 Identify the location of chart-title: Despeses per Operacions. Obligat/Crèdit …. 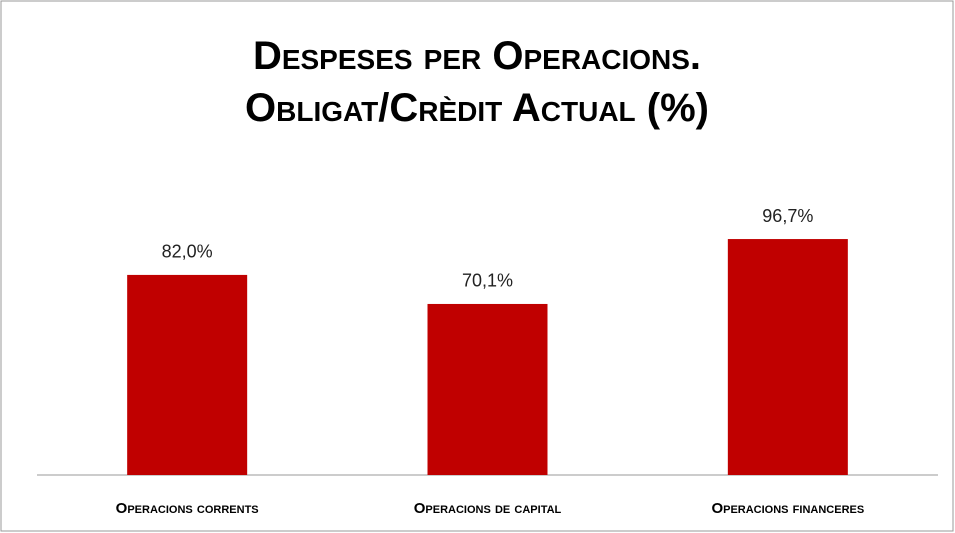
(477, 82).